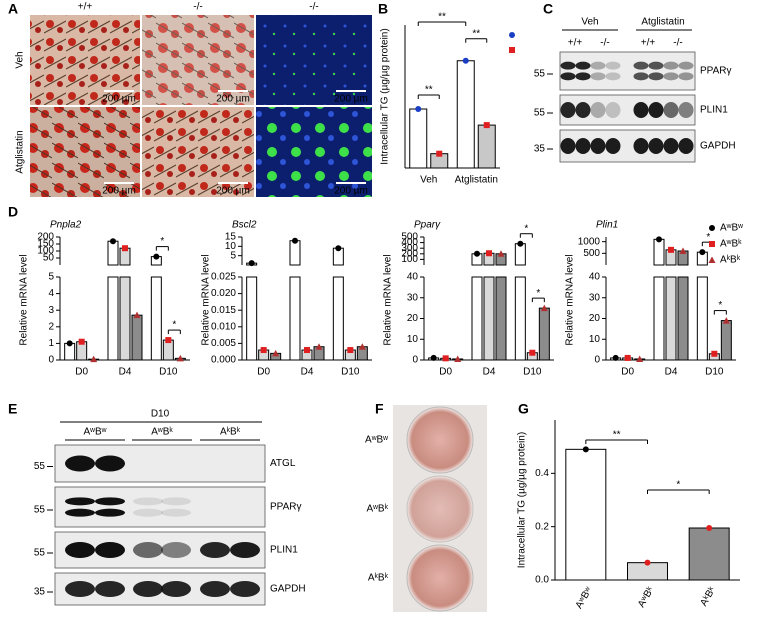 This screenshot has width=767, height=618. Describe the element at coordinates (284, 550) in the screenshot. I see `band-label: PLIN1` at that location.